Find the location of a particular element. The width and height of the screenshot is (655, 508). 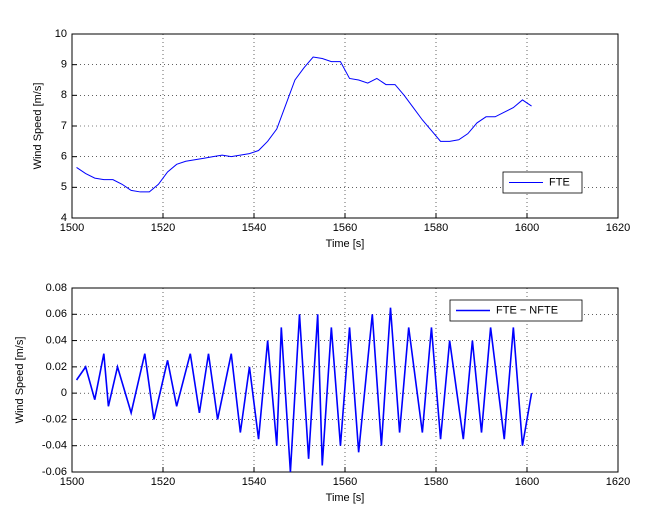

y-tick-label: -0.04 is located at coordinates (54, 446).